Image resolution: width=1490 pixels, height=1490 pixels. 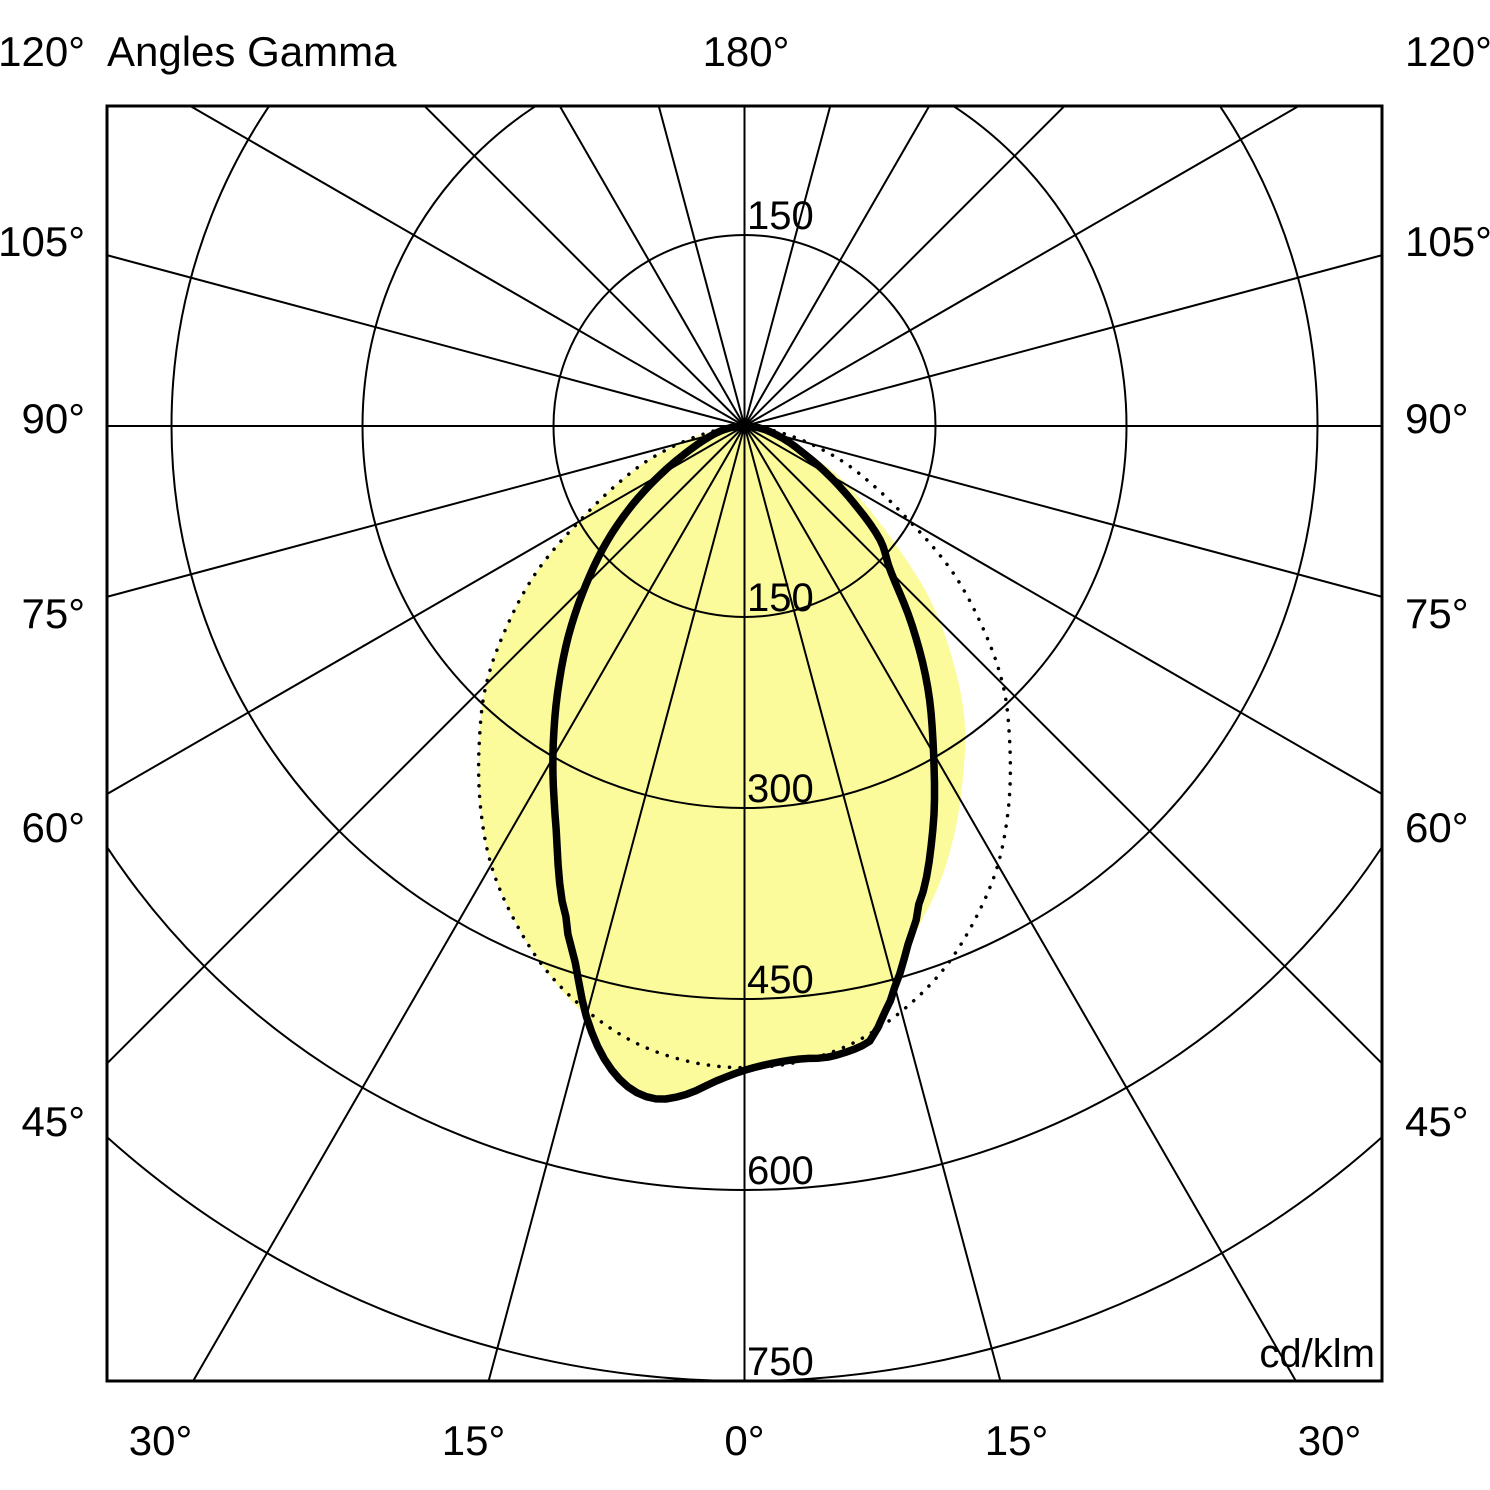 What do you see at coordinates (53, 613) in the screenshot?
I see `axis-label-left-75deg: 75°` at bounding box center [53, 613].